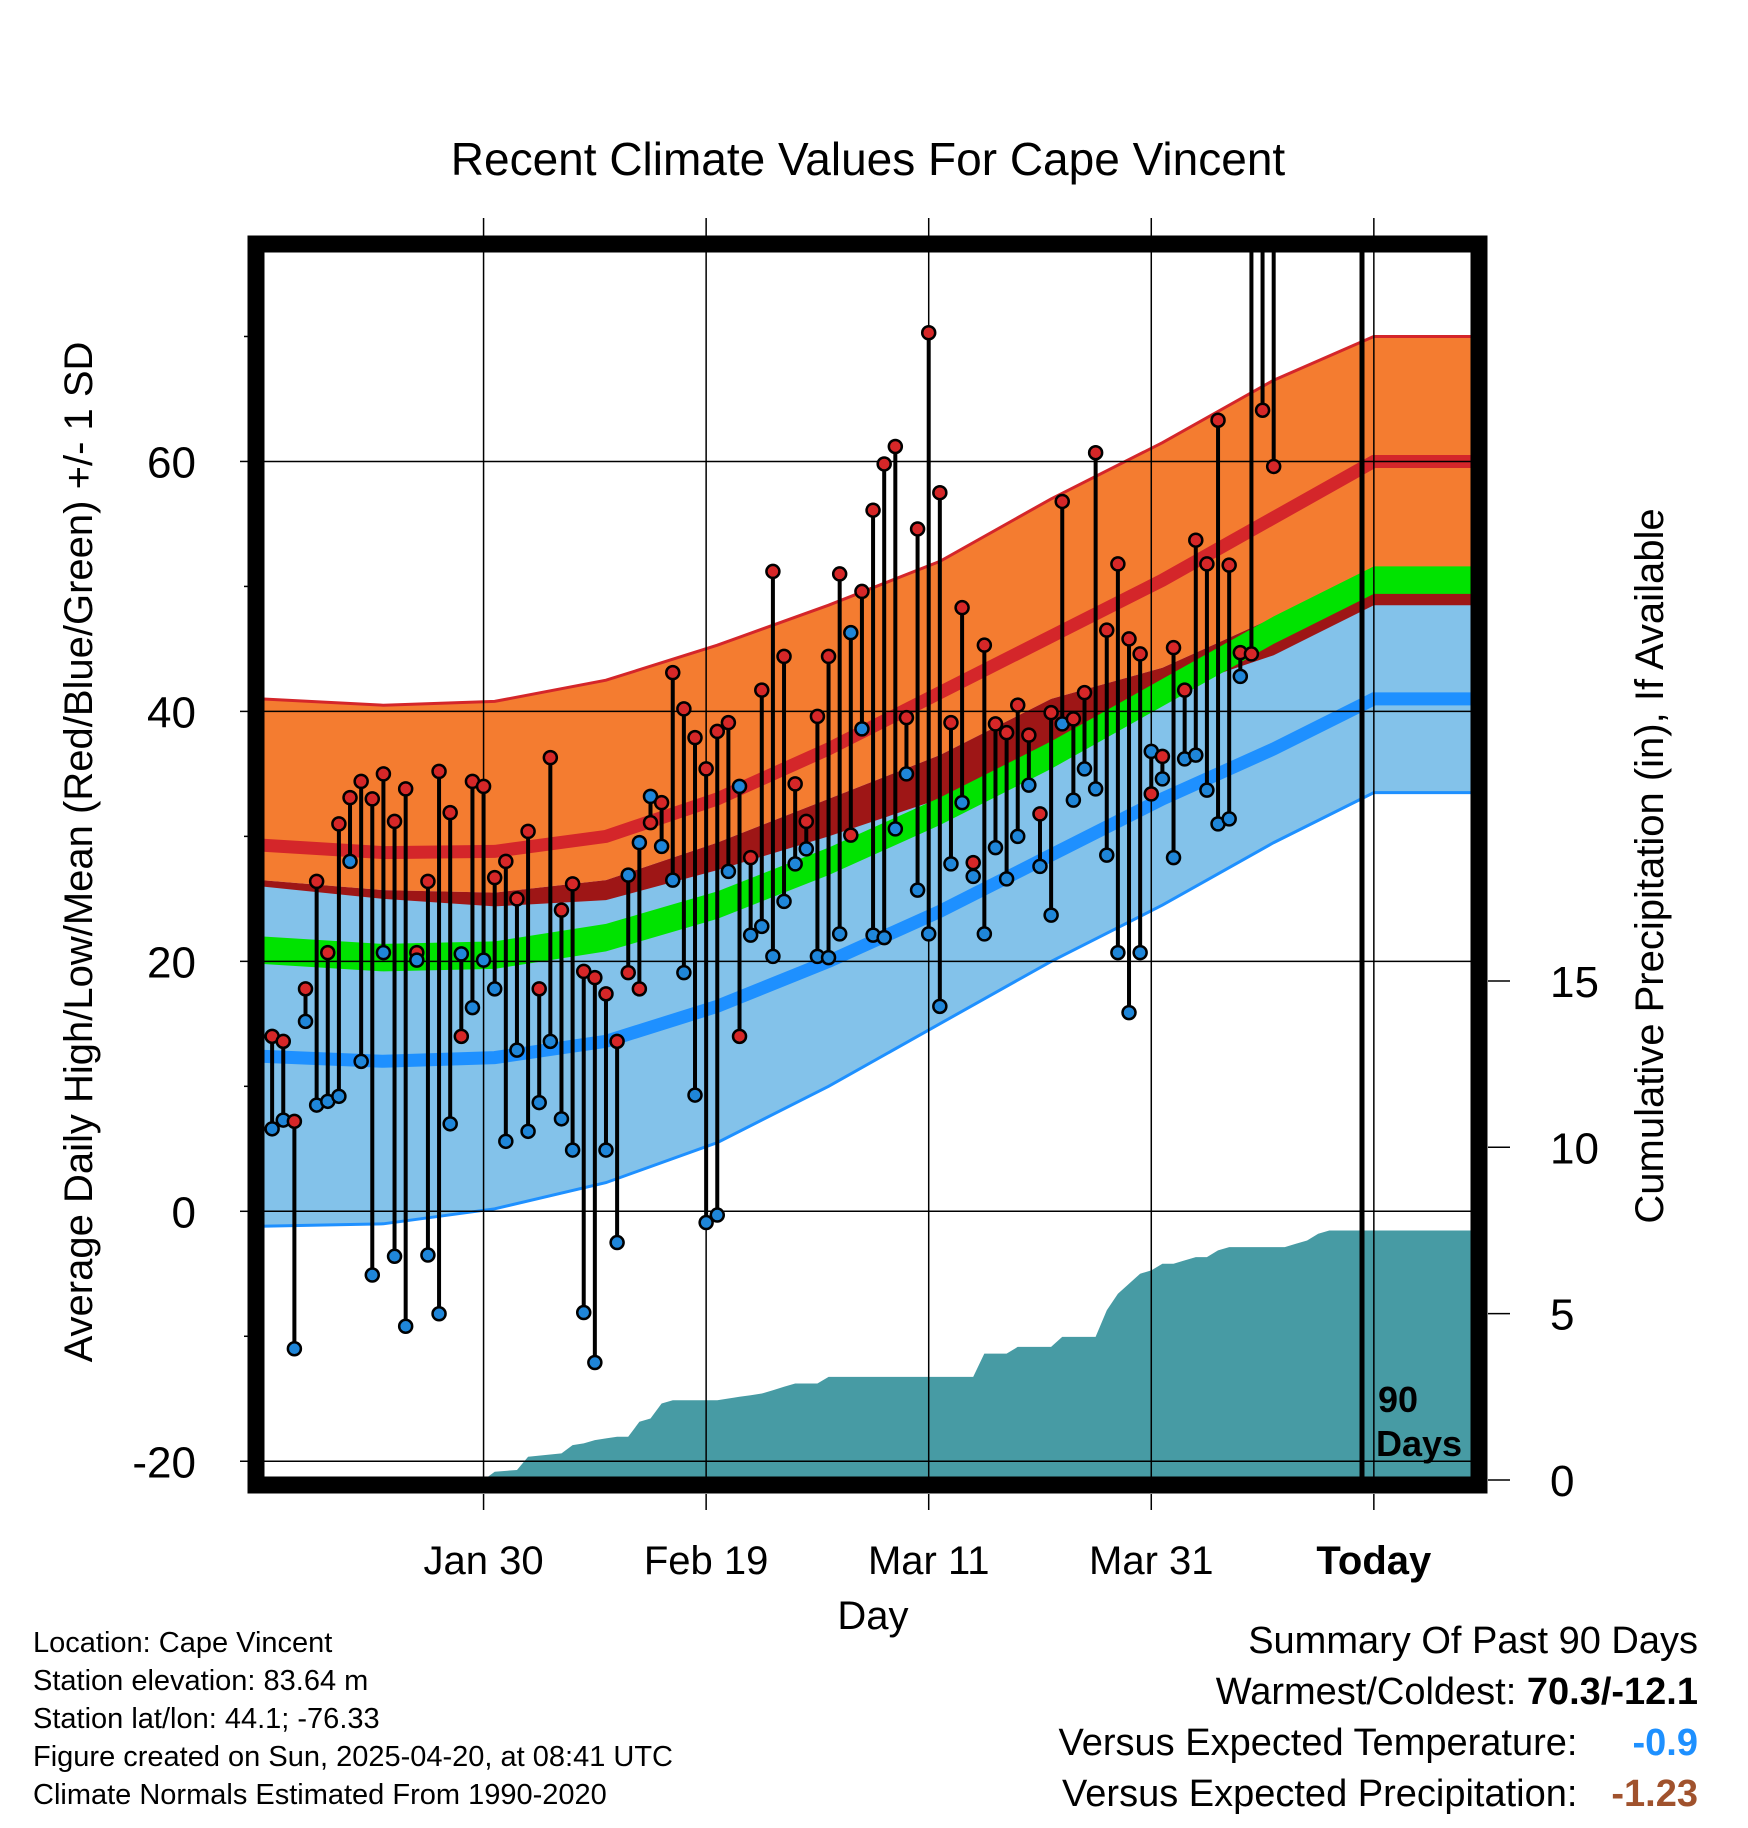 This screenshot has height=1828, width=1748. Describe the element at coordinates (201, 1681) in the screenshot. I see `elevation-text: Station elevation: 83.64 m` at that location.